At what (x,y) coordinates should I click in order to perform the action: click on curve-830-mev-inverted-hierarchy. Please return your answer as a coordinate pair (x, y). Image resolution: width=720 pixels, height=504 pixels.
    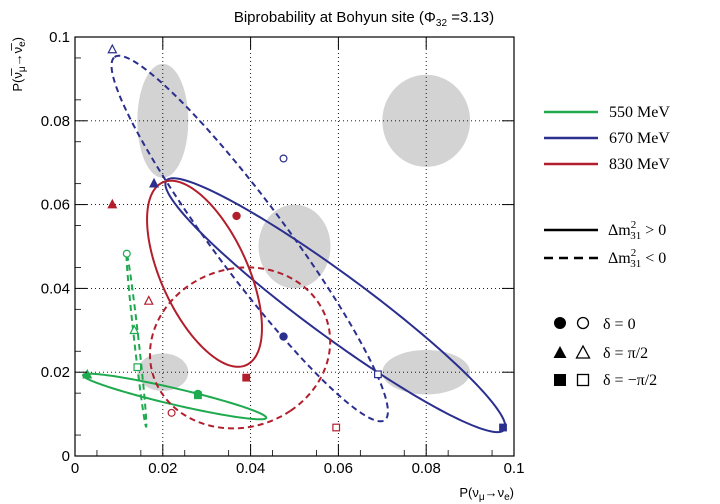
    Looking at the image, I should click on (240, 348).